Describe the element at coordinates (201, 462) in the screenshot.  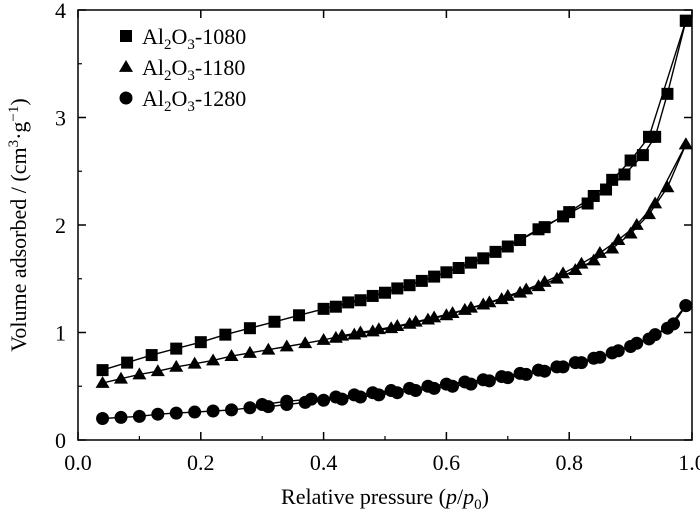
I see `x-tick-label: 0.2` at that location.